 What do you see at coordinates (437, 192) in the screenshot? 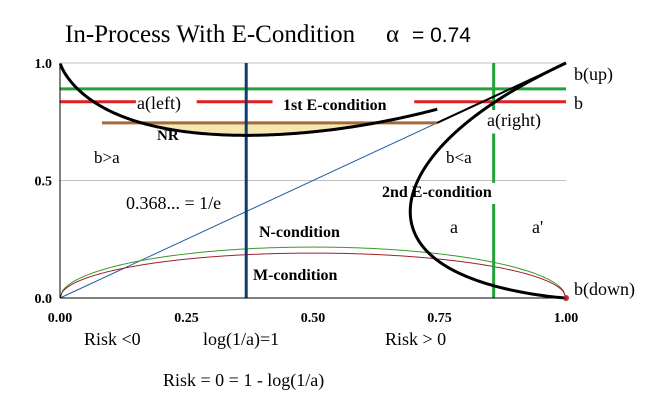
I see `label-second-e-condition: 2nd E-condition` at bounding box center [437, 192].